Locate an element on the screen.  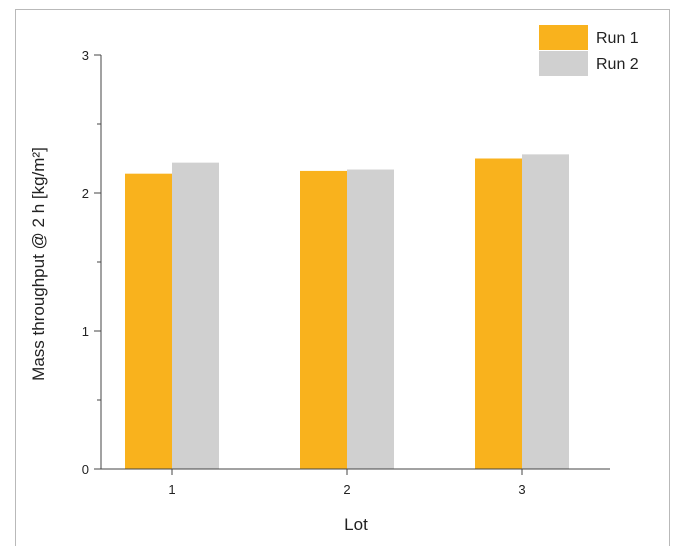
y-tick-label: 3 is located at coordinates (85, 55).